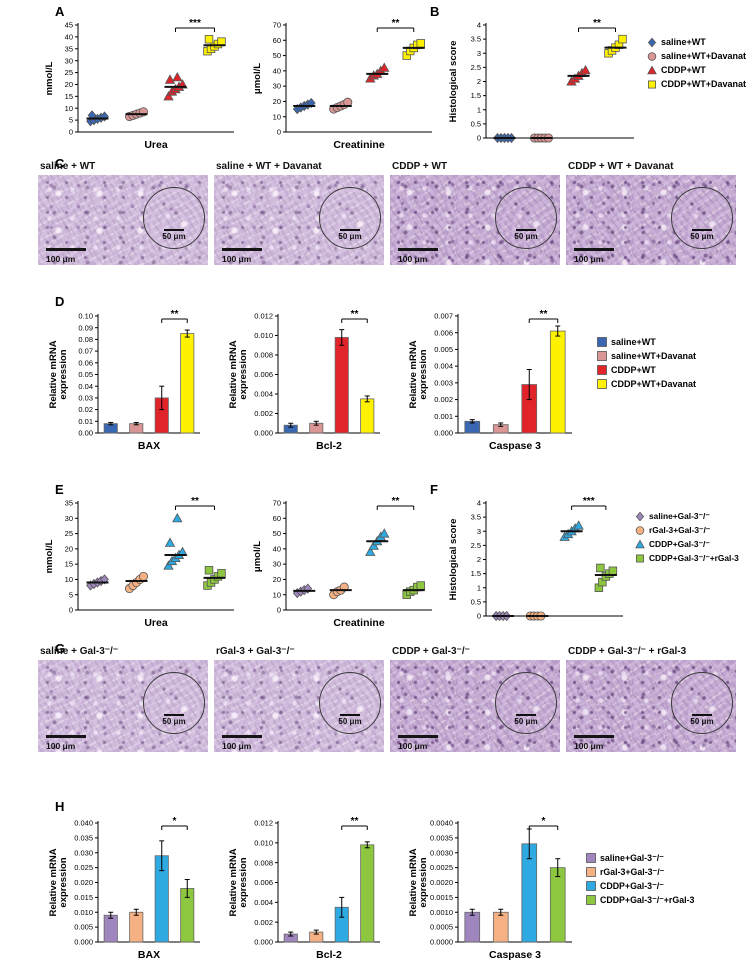  Describe the element at coordinates (277, 40) in the screenshot. I see `svg-text: 60` at that location.